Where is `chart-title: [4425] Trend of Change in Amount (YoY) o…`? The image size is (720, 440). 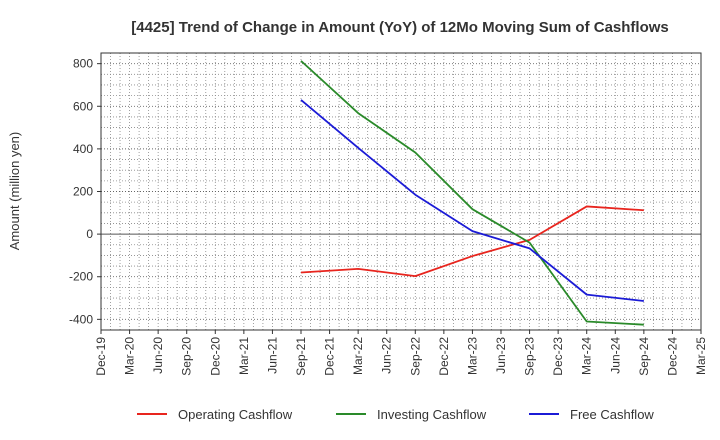 chart-title: [4425] Trend of Change in Amount (YoY) o… is located at coordinates (400, 27).